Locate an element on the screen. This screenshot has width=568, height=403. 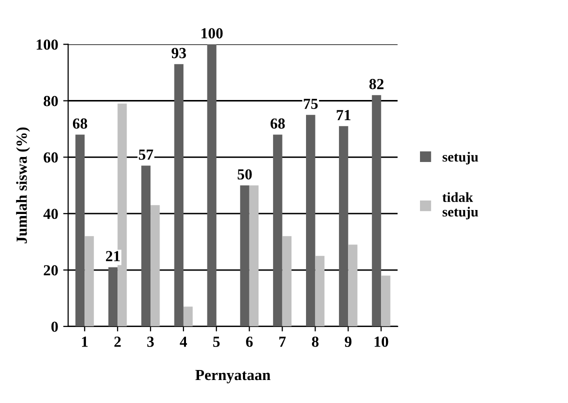
x-tick-label: 6 is located at coordinates (249, 341).